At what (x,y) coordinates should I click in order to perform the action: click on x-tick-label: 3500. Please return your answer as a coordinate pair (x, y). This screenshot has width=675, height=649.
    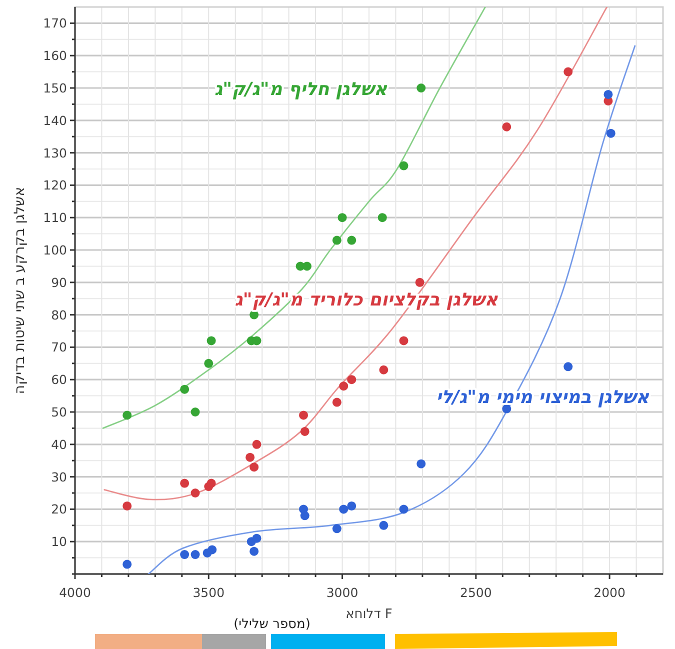
    Looking at the image, I should click on (208, 592).